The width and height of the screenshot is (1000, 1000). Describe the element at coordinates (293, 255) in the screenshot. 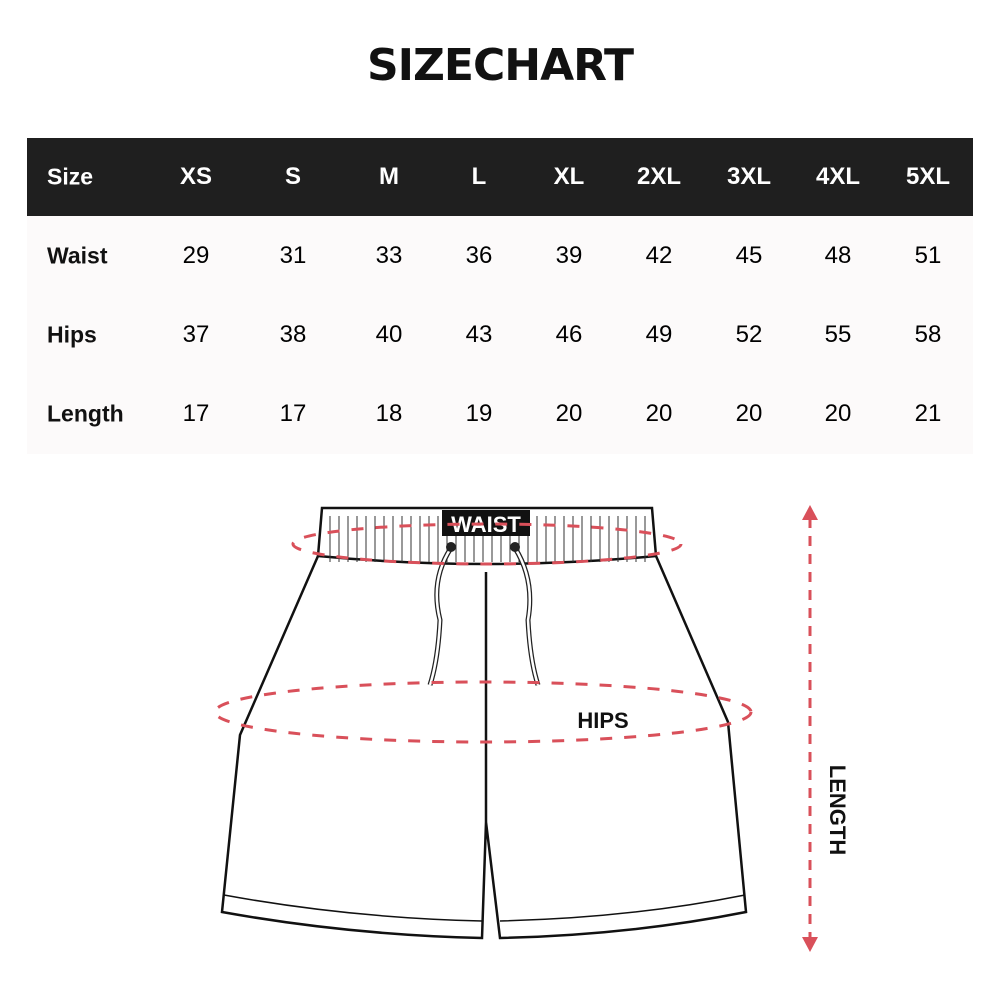

I see `table-cell: 31` at that location.